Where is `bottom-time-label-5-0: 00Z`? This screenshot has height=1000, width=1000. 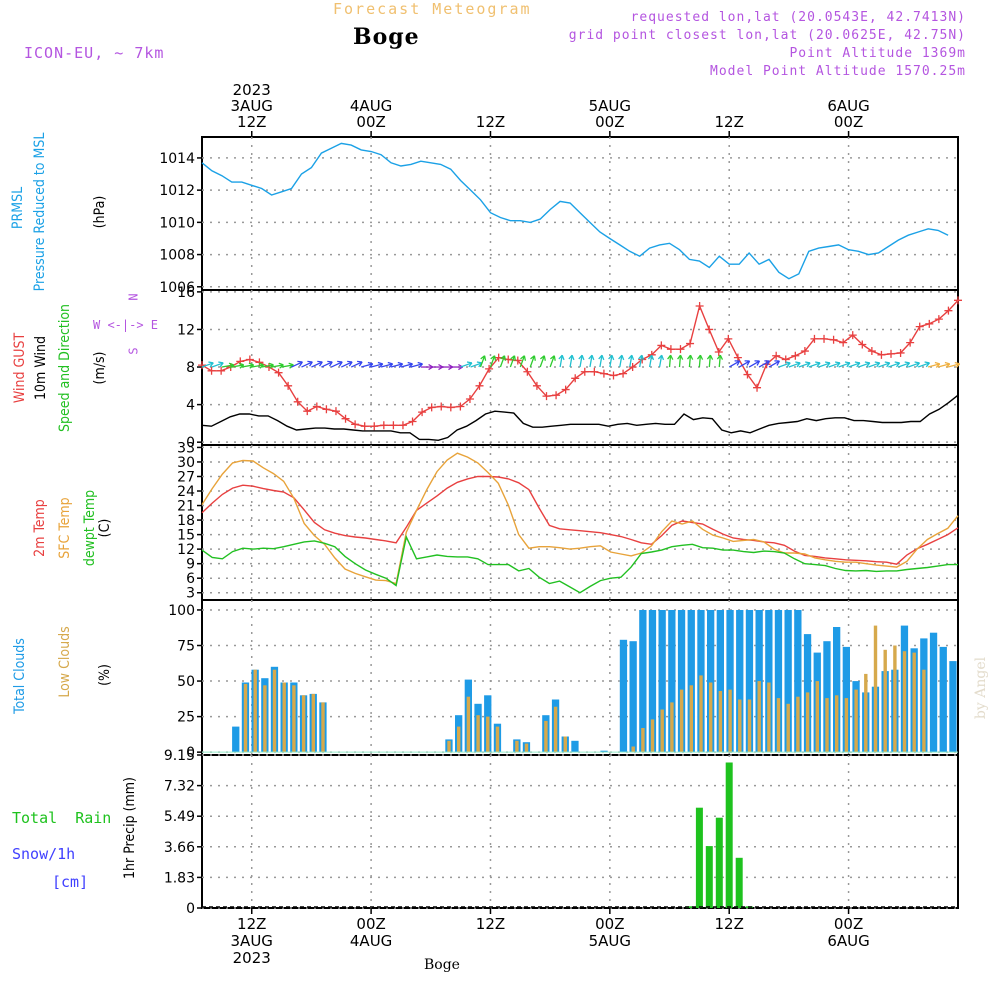
bottom-time-label-5-0: 00Z is located at coordinates (848, 924).